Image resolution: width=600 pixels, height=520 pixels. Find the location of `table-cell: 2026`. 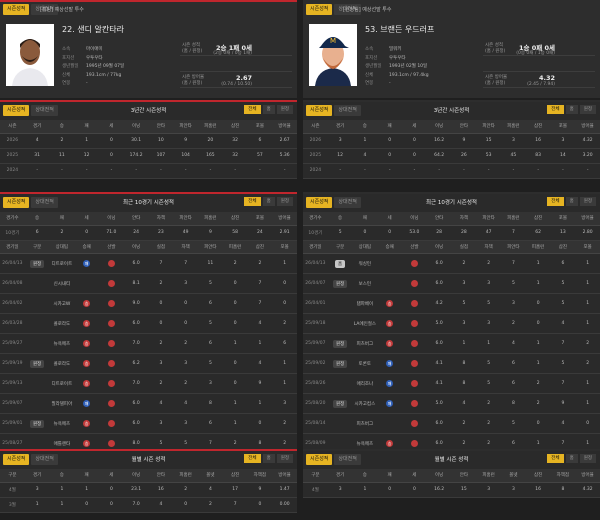

table-cell: 2026 is located at coordinates (315, 141).